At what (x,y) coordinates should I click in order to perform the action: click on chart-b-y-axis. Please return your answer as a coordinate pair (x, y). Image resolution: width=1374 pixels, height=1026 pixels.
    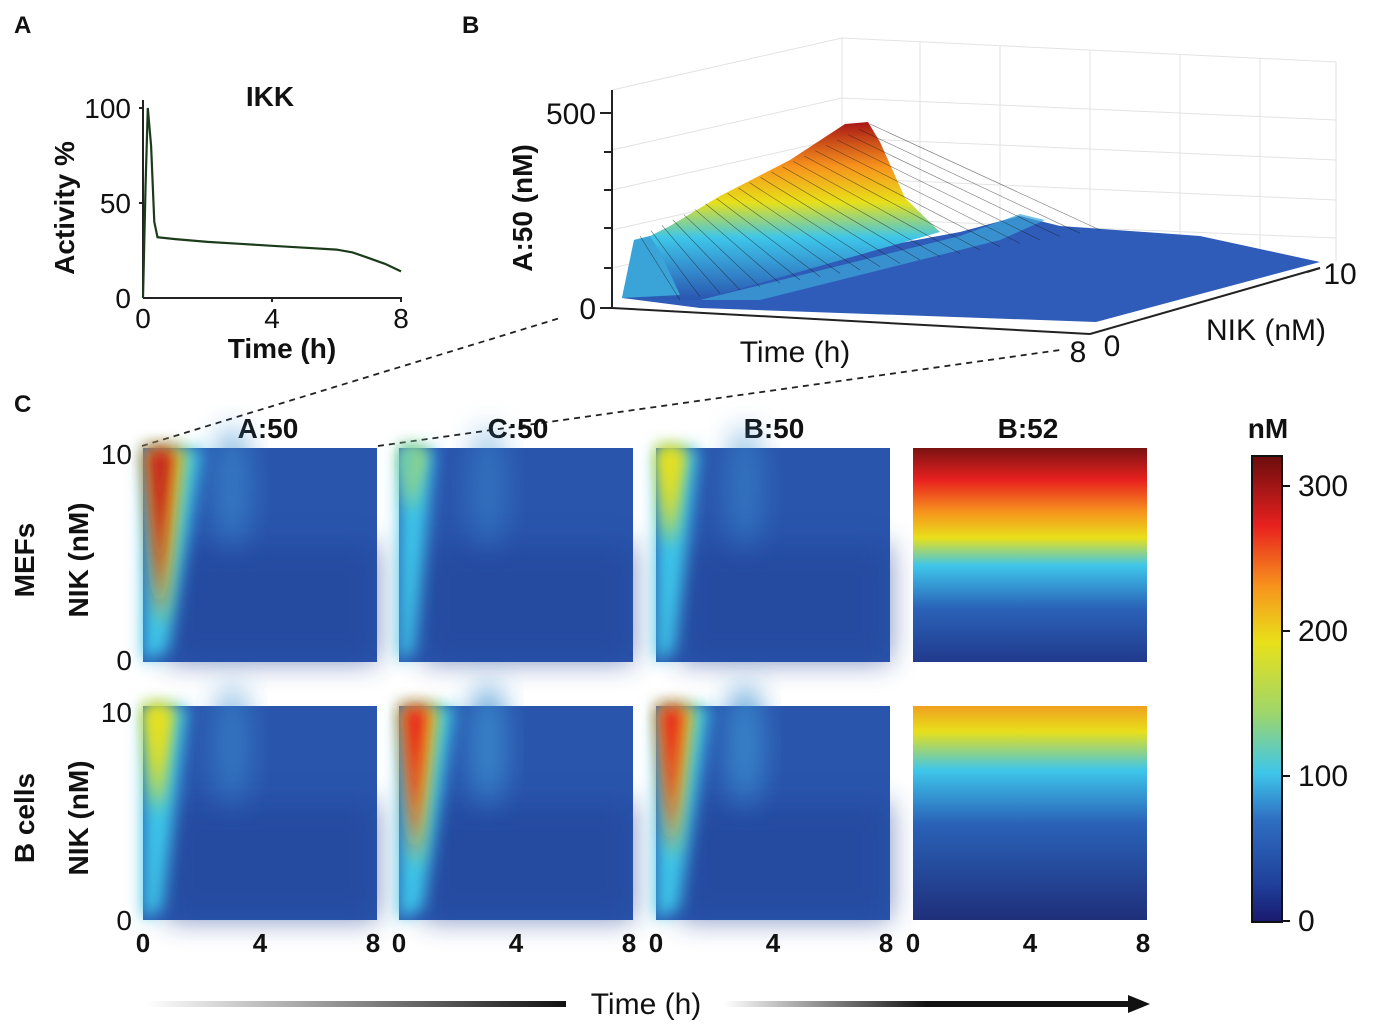
    Looking at the image, I should click on (1205, 301).